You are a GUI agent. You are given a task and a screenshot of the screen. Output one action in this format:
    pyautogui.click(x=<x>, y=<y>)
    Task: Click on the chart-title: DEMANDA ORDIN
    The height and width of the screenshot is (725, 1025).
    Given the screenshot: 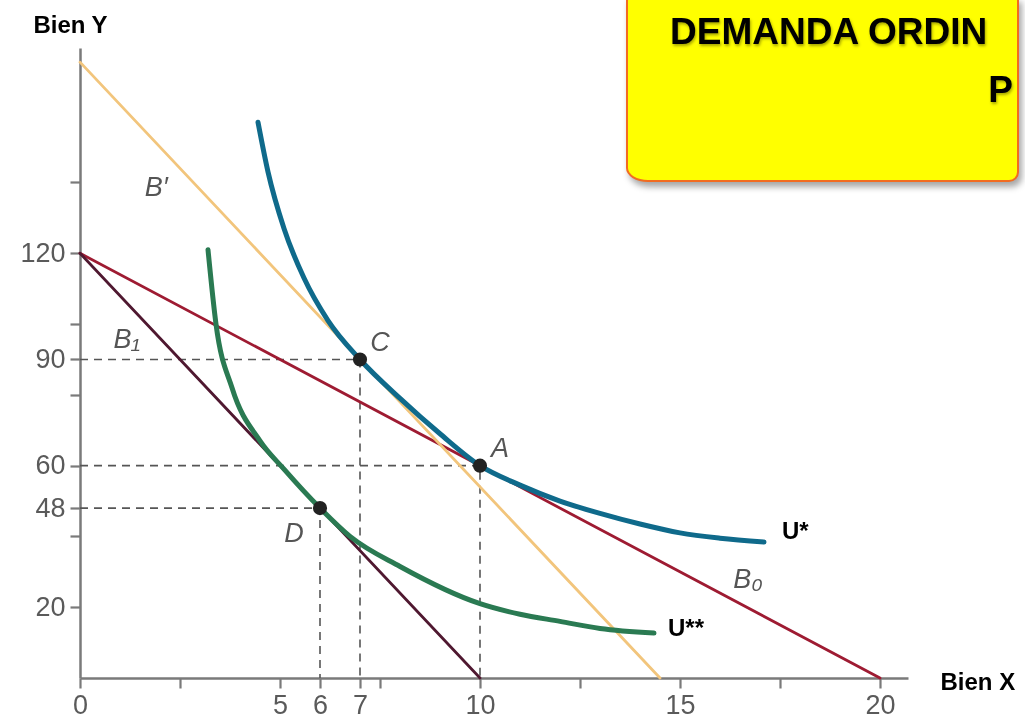 What is the action you would take?
    pyautogui.click(x=829, y=32)
    